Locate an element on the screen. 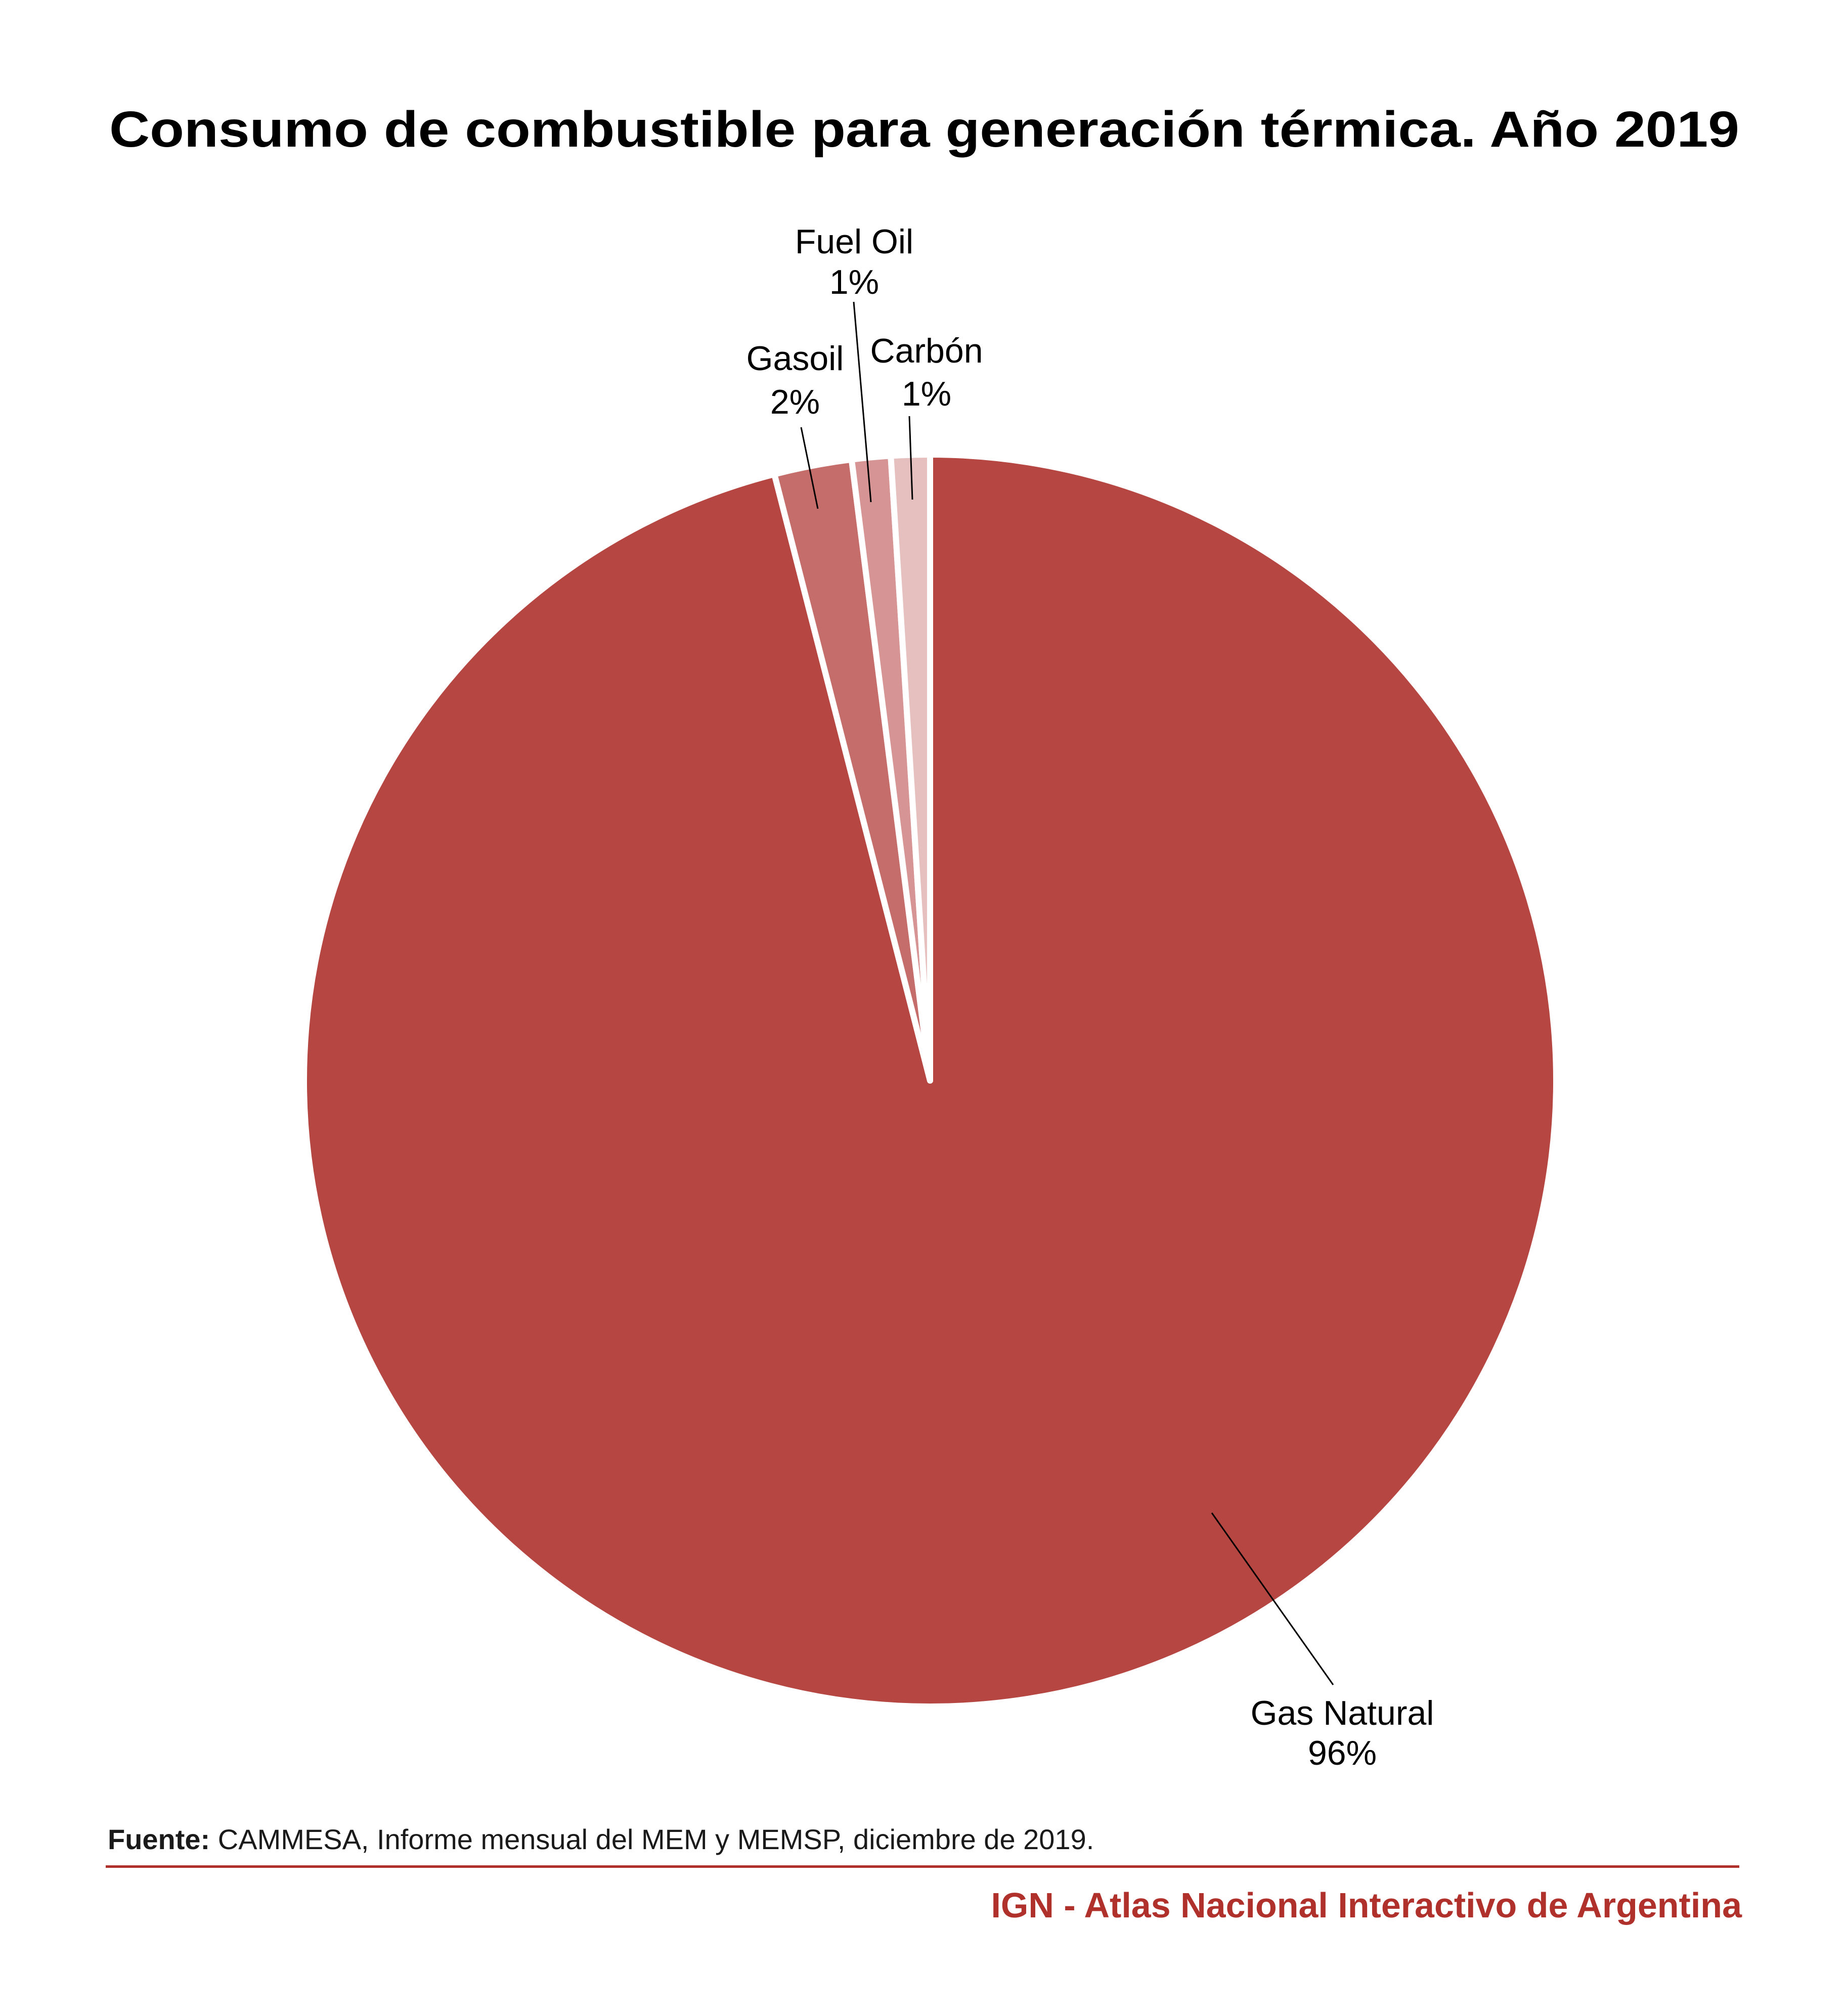 Image resolution: width=1846 pixels, height=2016 pixels. leader-line-gas-natural is located at coordinates (1272, 1599).